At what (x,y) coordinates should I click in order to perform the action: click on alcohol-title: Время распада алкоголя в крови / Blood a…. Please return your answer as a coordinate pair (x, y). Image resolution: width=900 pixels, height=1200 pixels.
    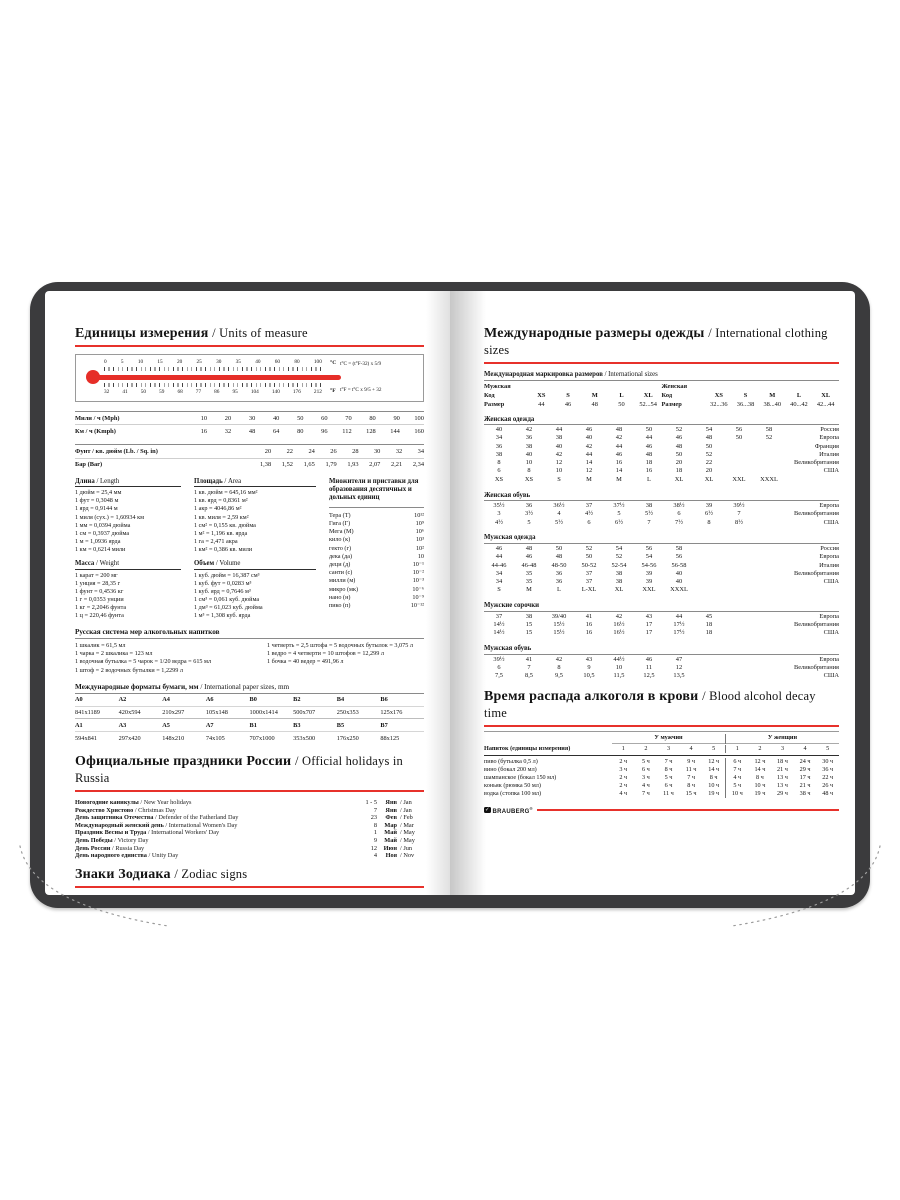
    Looking at the image, I should click on (650, 705).